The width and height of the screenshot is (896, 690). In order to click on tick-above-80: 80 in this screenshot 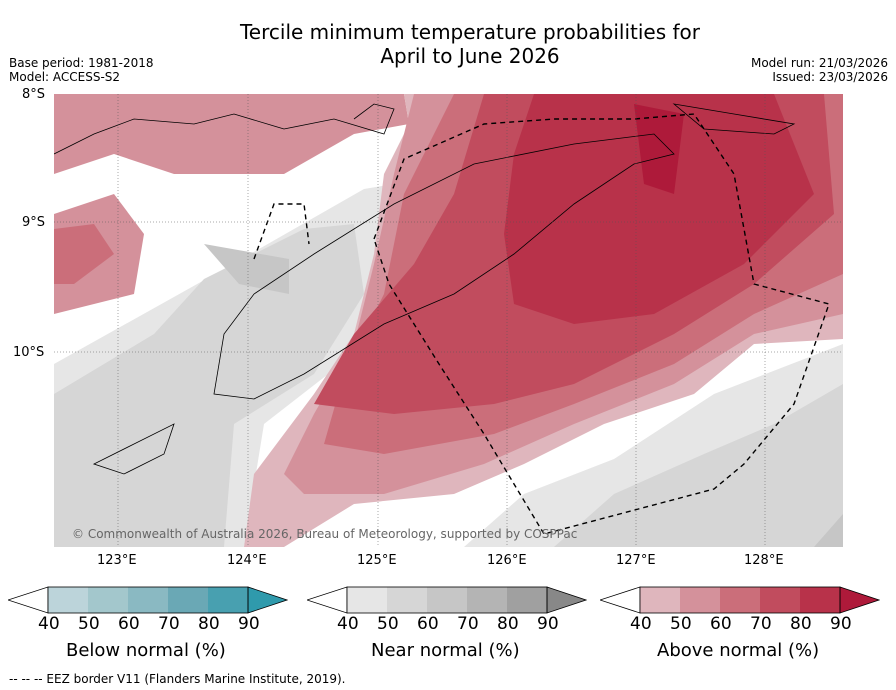, I will do `click(801, 624)`.